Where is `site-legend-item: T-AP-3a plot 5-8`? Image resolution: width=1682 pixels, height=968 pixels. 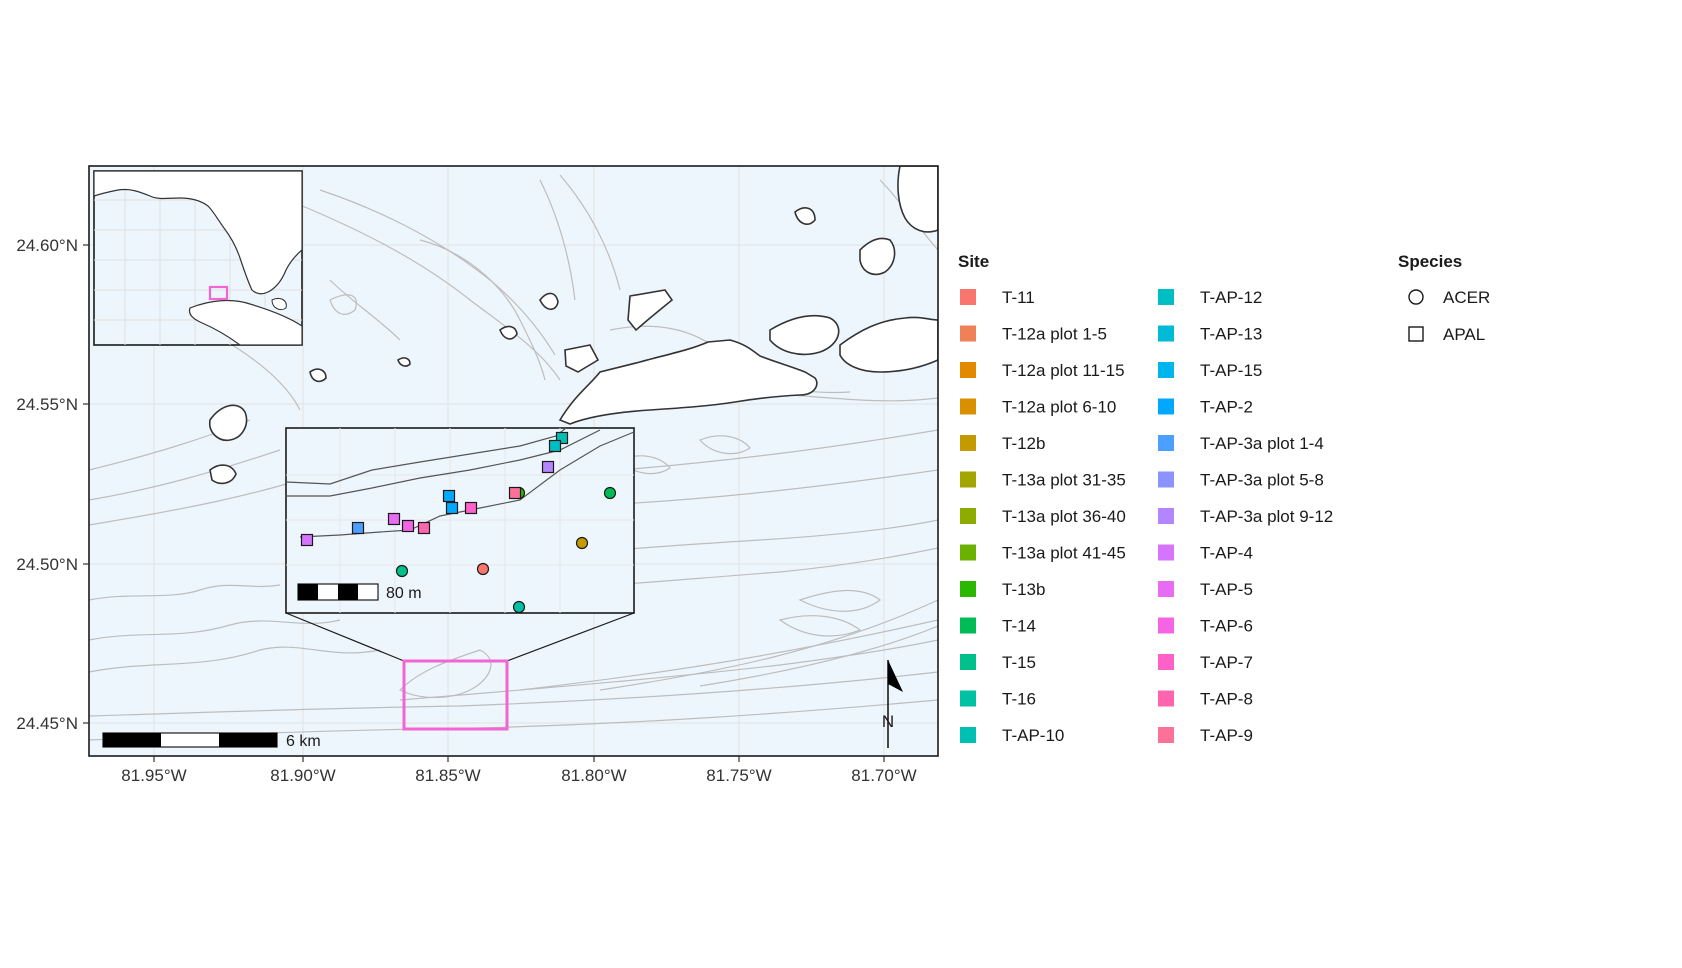
site-legend-item: T-AP-3a plot 5-8 is located at coordinates (1241, 480).